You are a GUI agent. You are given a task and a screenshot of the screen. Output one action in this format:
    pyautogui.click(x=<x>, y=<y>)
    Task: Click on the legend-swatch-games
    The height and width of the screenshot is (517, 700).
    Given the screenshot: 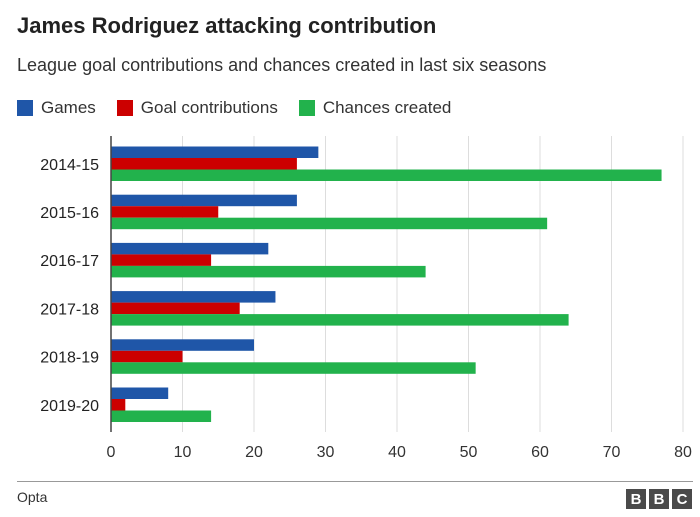 What is the action you would take?
    pyautogui.click(x=25, y=108)
    